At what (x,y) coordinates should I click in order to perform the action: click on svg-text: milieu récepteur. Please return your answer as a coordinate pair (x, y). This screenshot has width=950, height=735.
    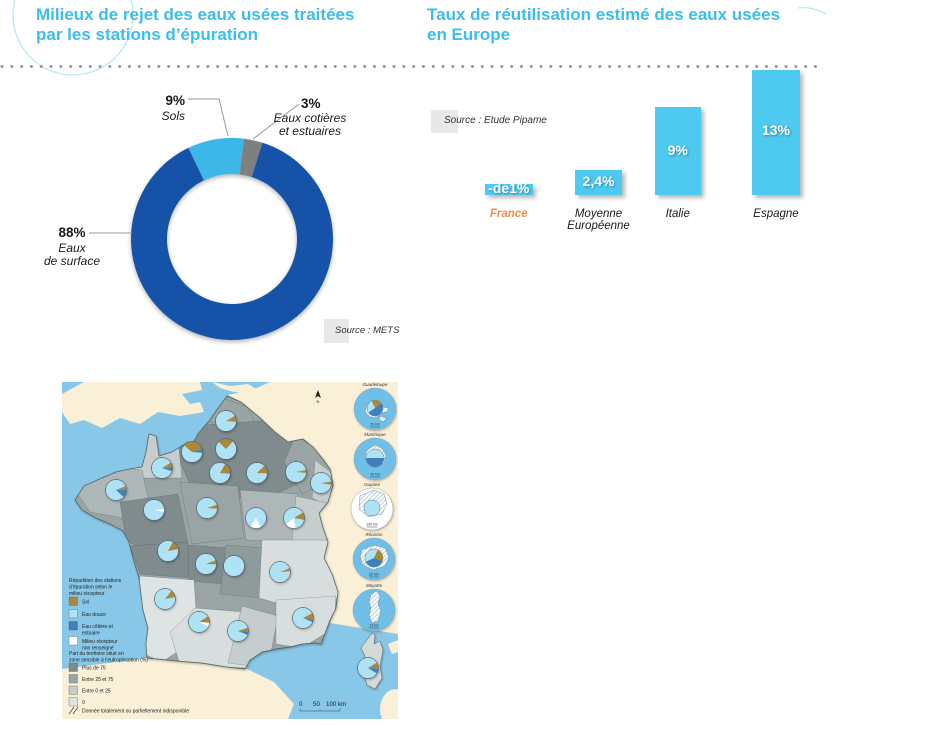
    Looking at the image, I should click on (87, 594).